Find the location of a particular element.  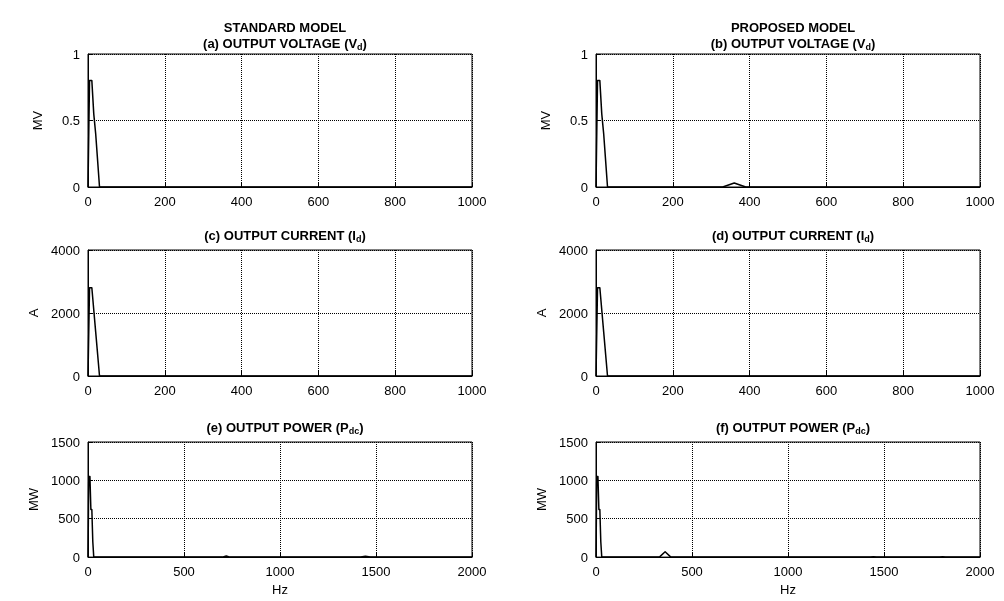

chart-subtitle: STANDARD MODEL is located at coordinates (285, 27).